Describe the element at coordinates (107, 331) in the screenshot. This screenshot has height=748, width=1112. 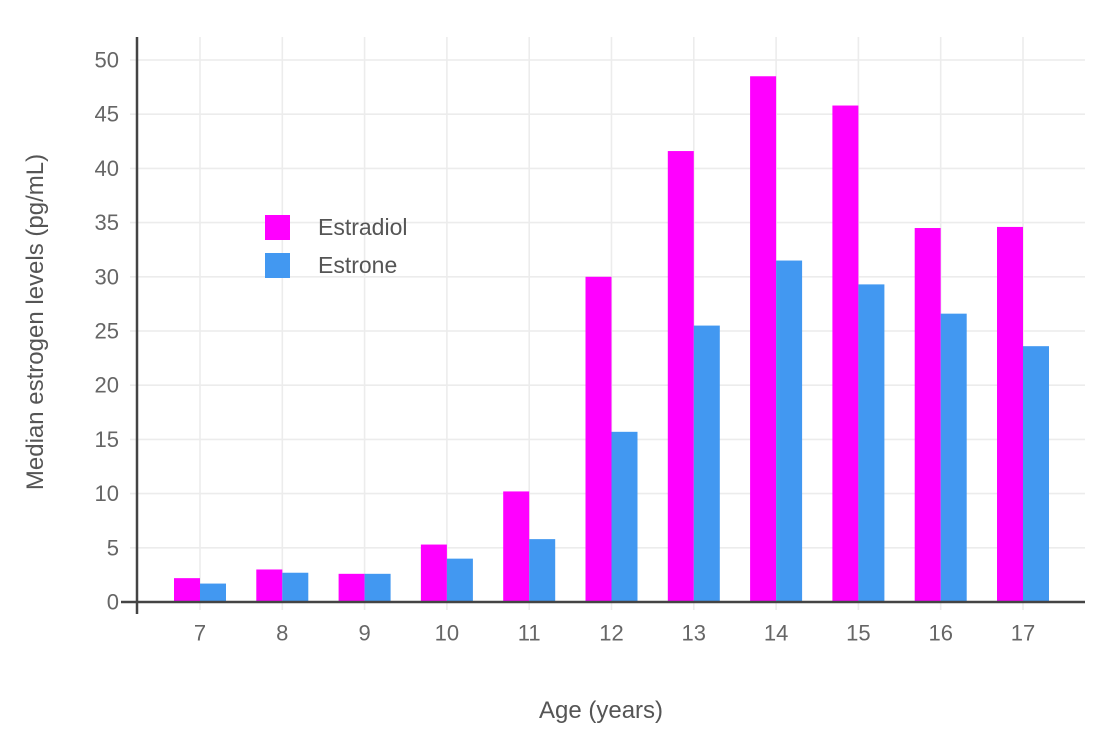
I see `y-tick-label: 25` at that location.